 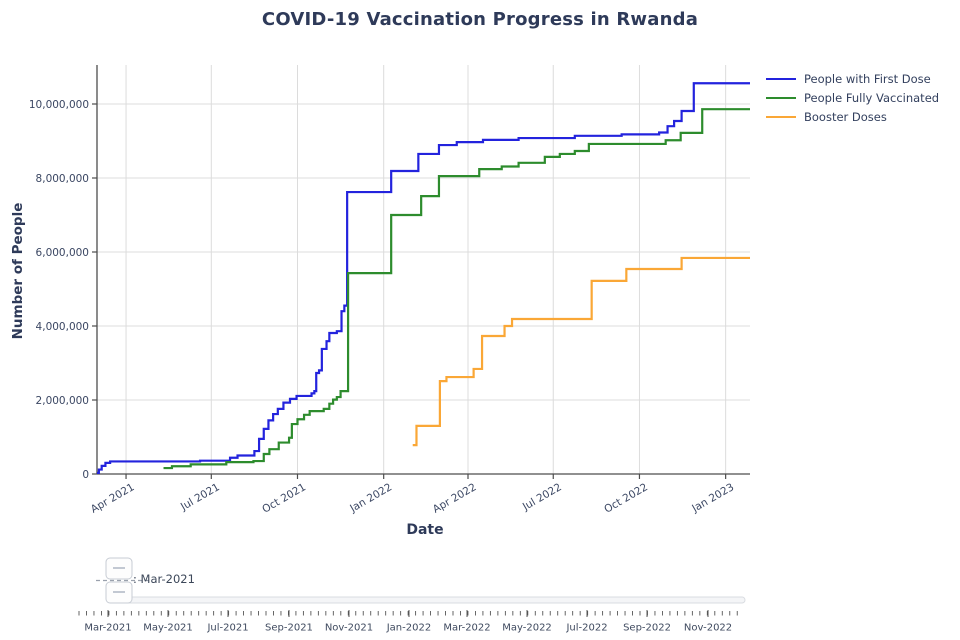 What do you see at coordinates (455, 498) in the screenshot?
I see `x-tick-label: Apr 2022` at bounding box center [455, 498].